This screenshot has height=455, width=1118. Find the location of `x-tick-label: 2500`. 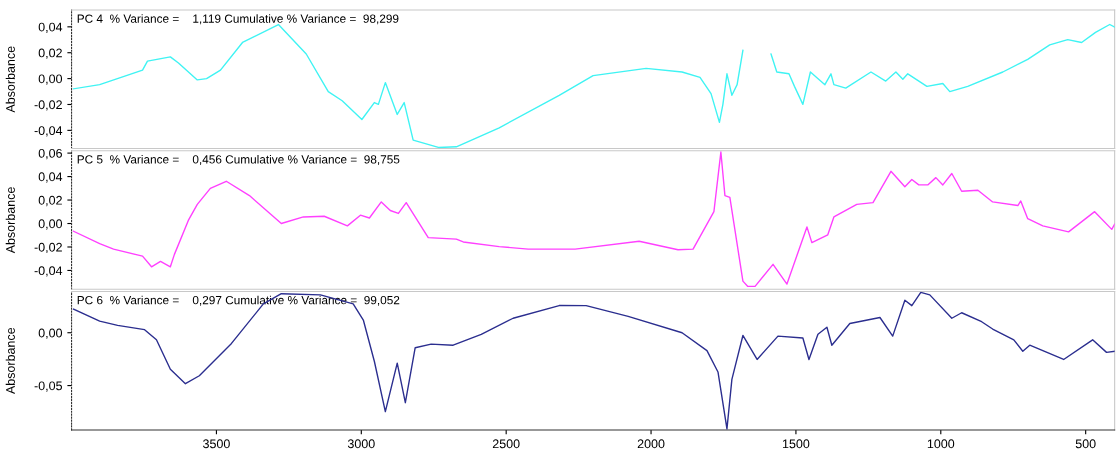

x-tick-label: 2500 is located at coordinates (506, 444).